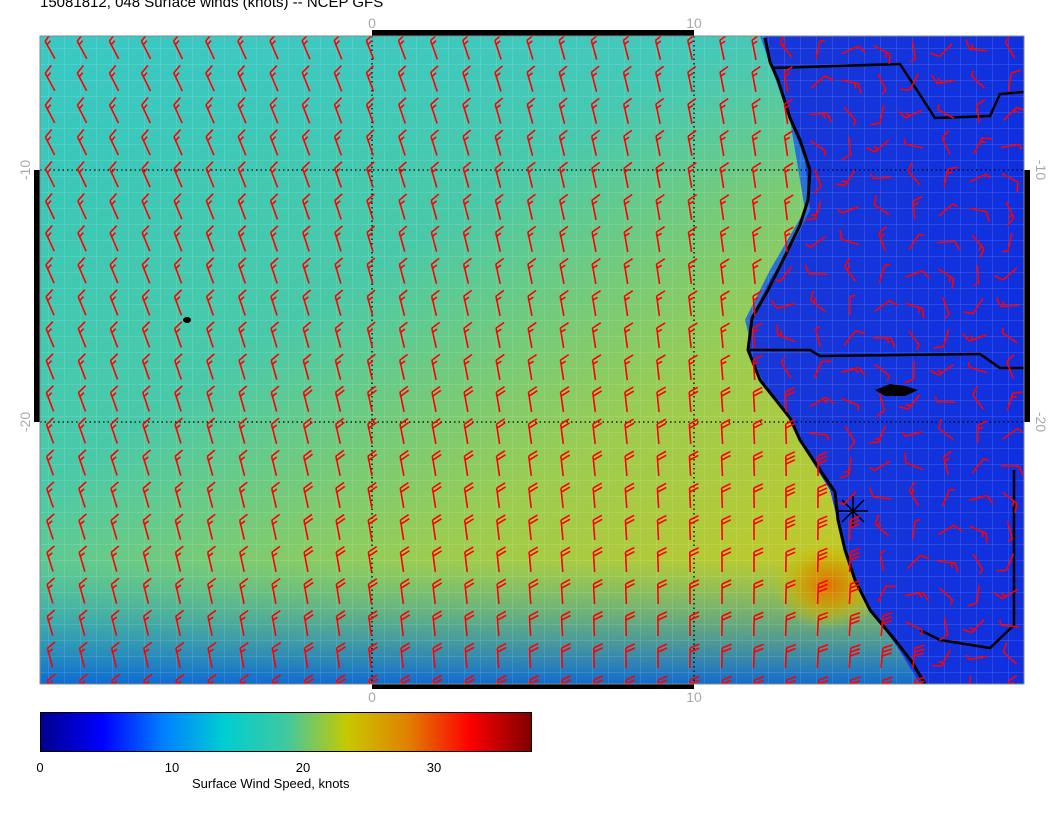  I want to click on bottom-axis-bar, so click(533, 686).